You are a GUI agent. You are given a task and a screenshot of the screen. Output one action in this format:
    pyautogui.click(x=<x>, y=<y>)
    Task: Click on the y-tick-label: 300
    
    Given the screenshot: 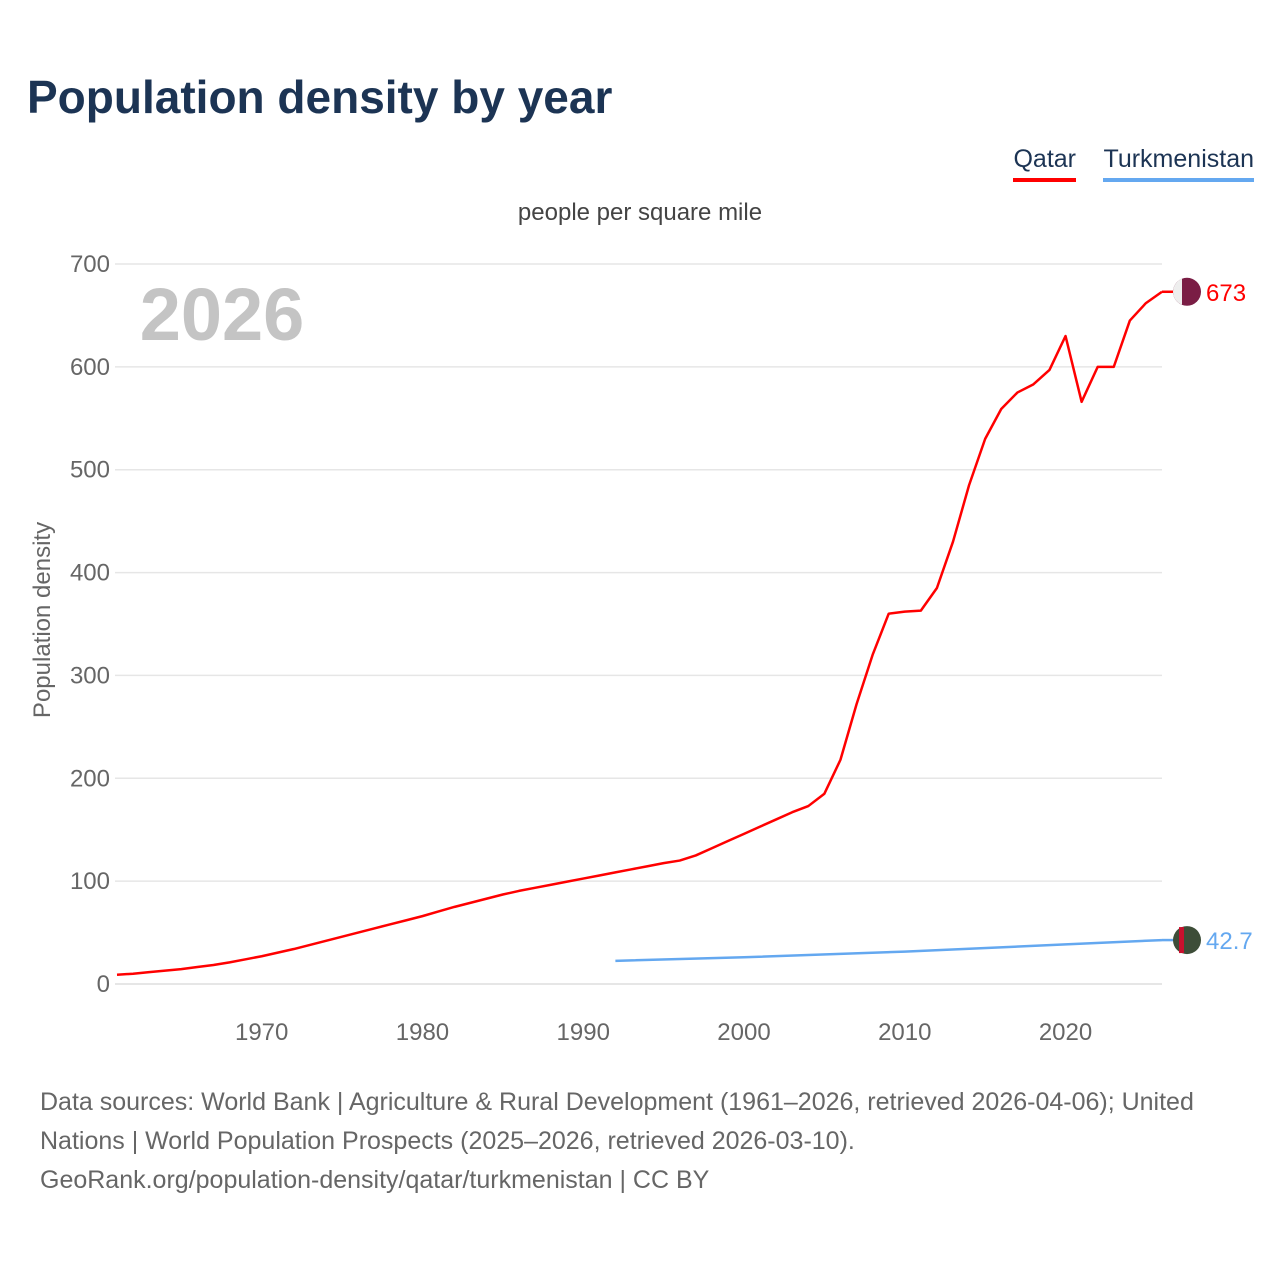 What is the action you would take?
    pyautogui.click(x=90, y=675)
    